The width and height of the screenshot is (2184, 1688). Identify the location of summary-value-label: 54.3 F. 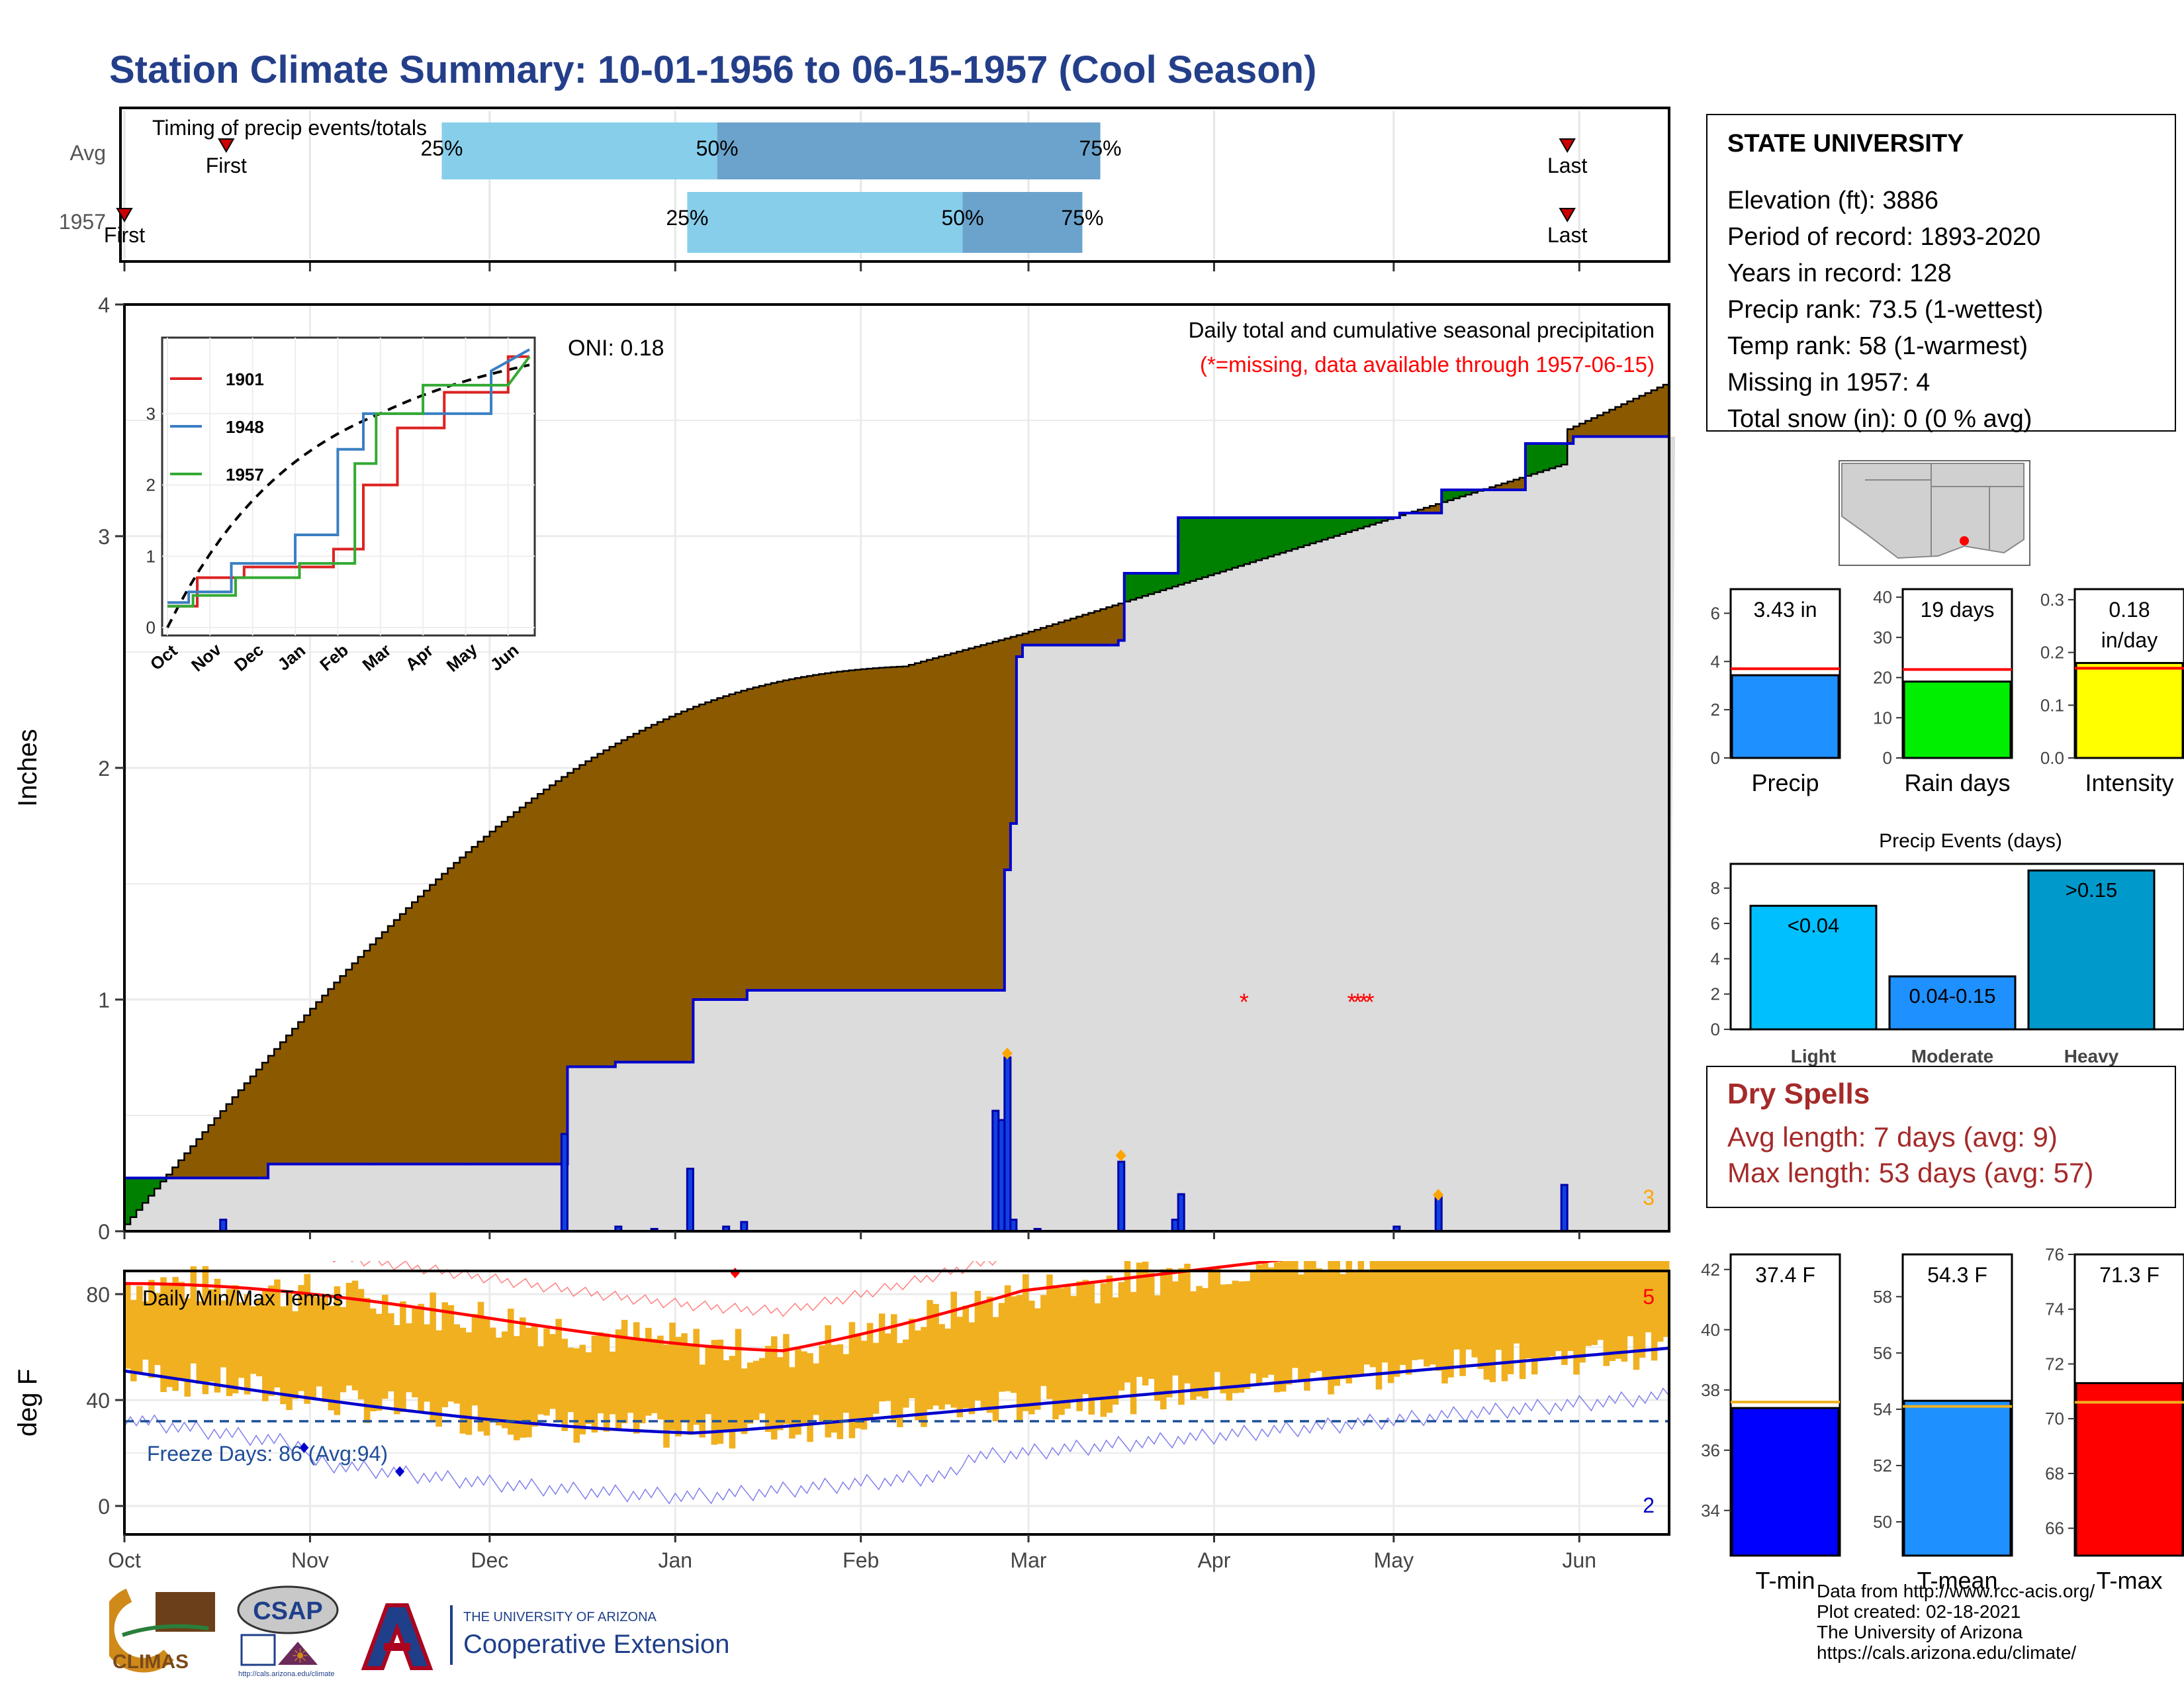
(1957, 1275).